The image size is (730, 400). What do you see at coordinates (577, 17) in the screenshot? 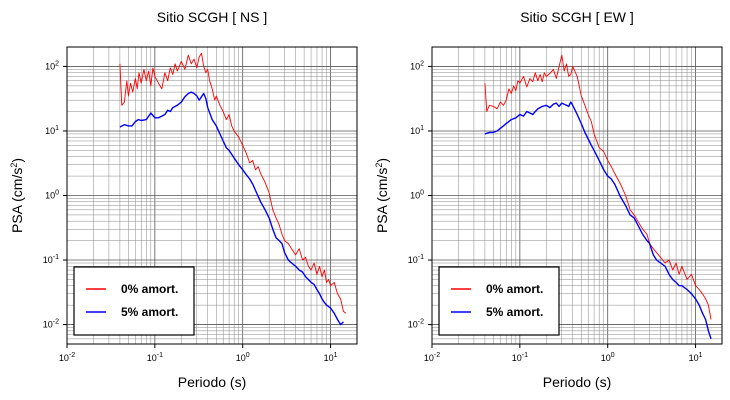
I see `chart-title: Sitio SCGH [ EW ]` at bounding box center [577, 17].